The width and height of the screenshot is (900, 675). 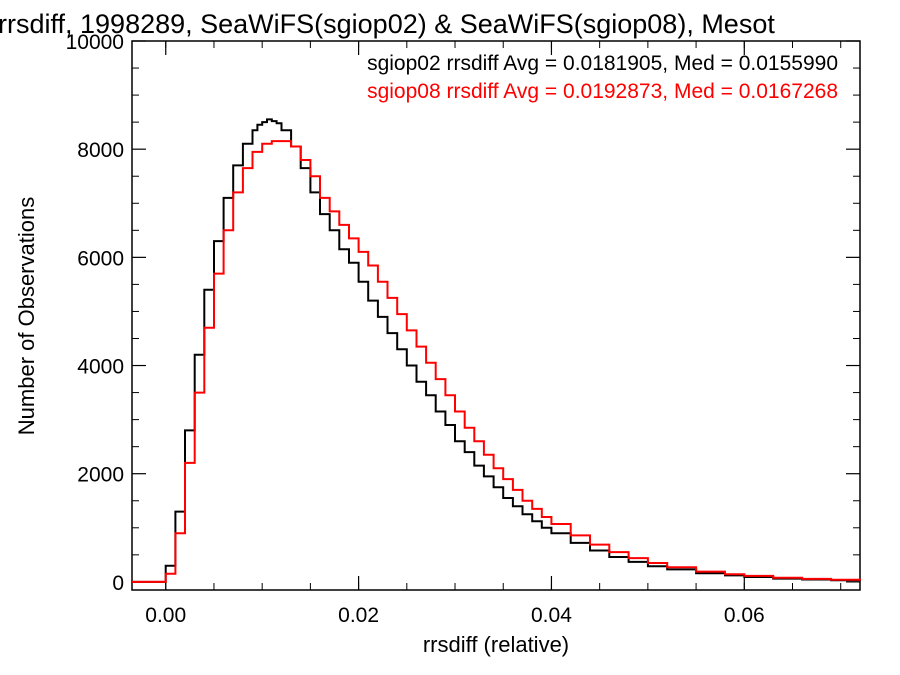 What do you see at coordinates (26, 316) in the screenshot?
I see `y-axis-label: Number of Observations` at bounding box center [26, 316].